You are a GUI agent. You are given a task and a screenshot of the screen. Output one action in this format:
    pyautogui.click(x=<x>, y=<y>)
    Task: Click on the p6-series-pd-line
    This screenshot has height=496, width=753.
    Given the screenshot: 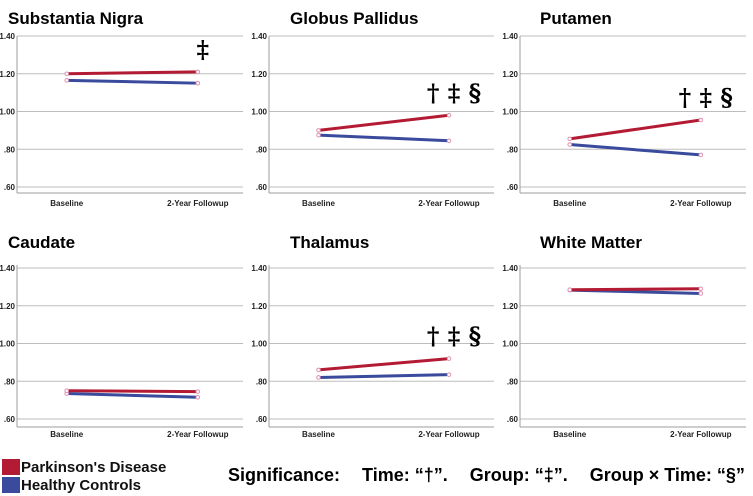 What is the action you would take?
    pyautogui.click(x=635, y=289)
    